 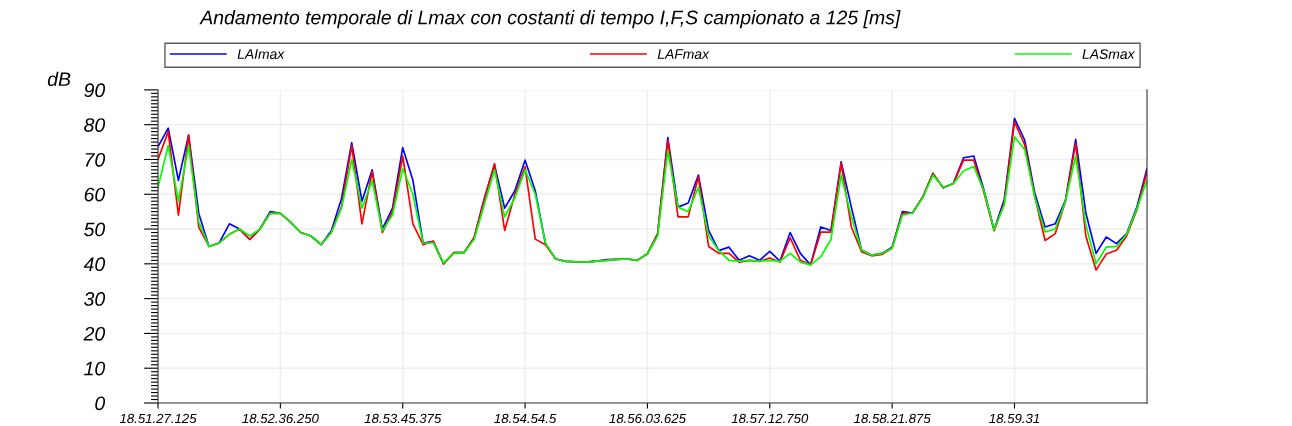 I want to click on y-tick-label: 0, so click(x=100, y=403).